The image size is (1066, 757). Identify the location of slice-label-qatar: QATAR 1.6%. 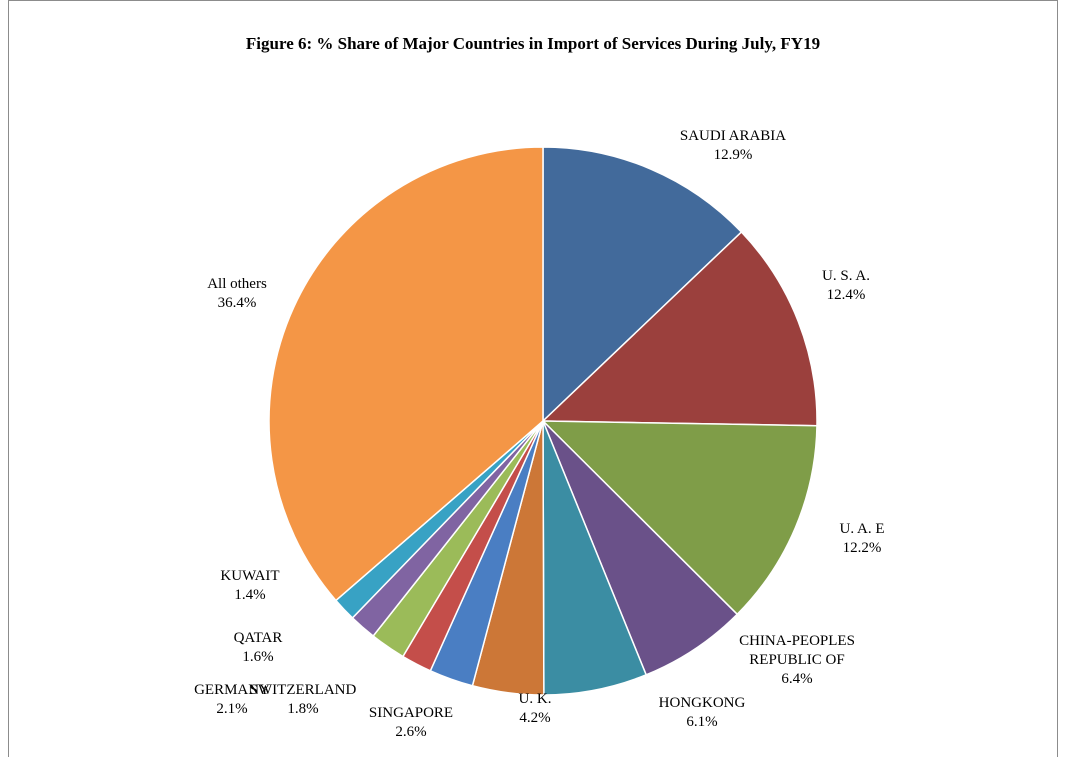
(258, 647).